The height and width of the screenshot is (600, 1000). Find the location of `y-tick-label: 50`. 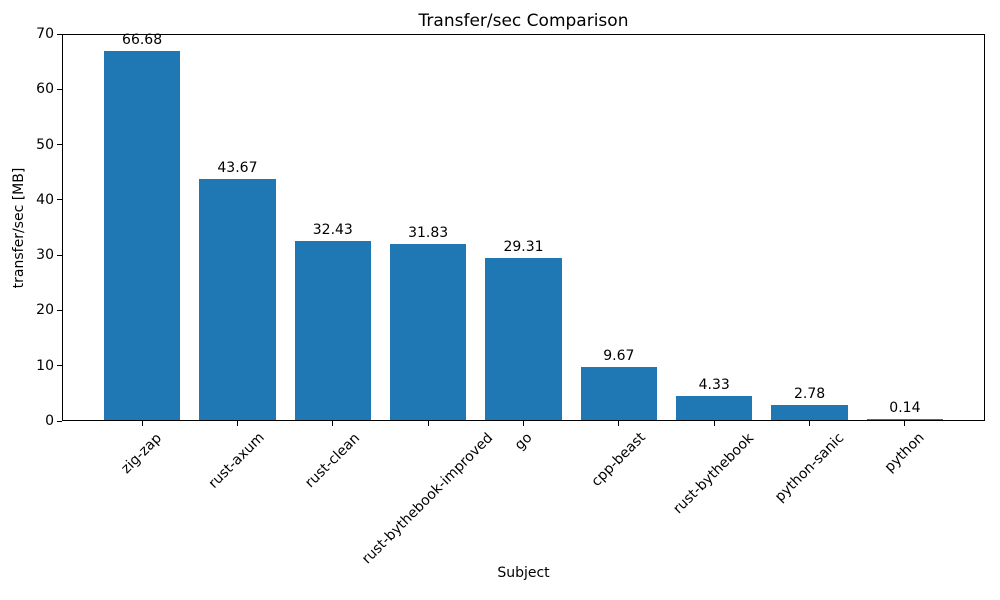

y-tick-label: 50 is located at coordinates (45, 144).